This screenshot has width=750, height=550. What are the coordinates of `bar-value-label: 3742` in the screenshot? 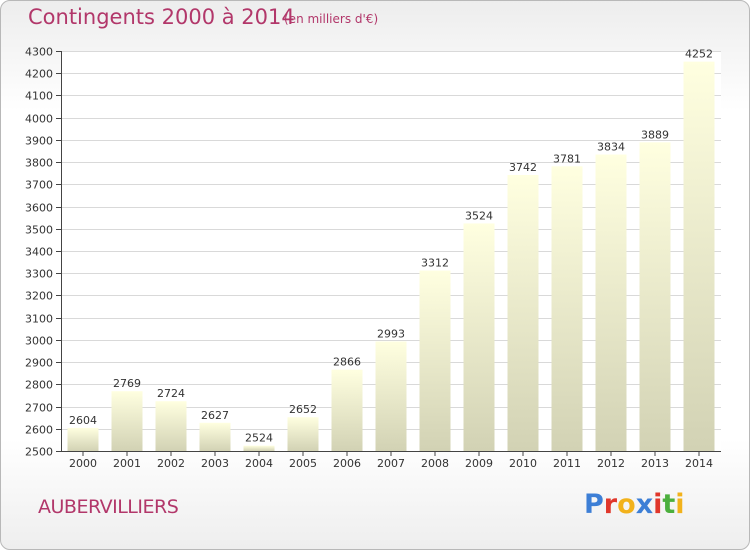 It's located at (523, 167).